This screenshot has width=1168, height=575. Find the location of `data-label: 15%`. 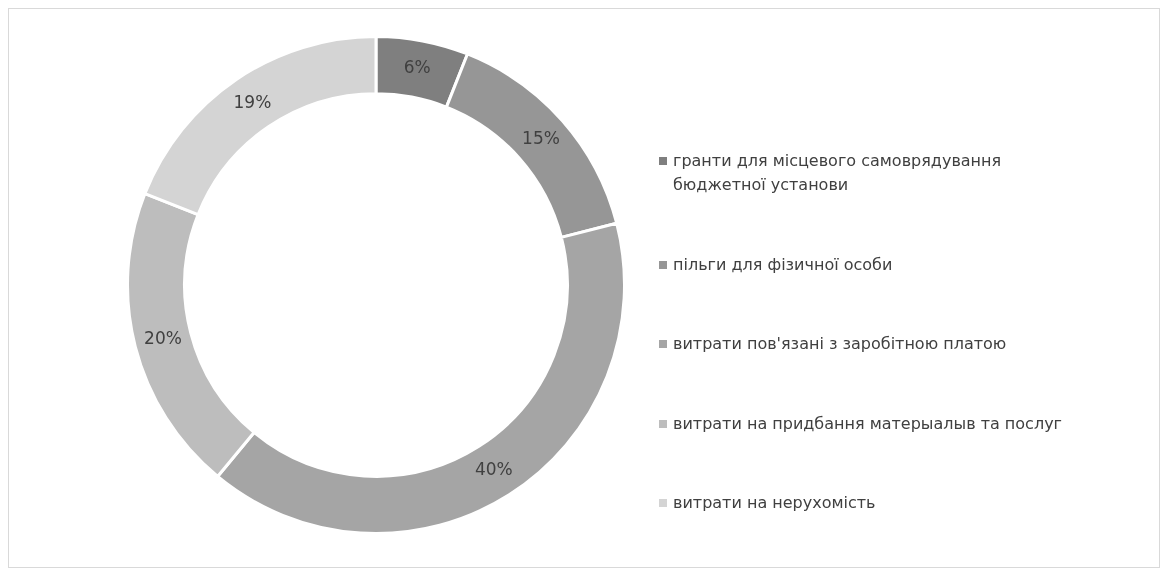

data-label: 15% is located at coordinates (541, 137).